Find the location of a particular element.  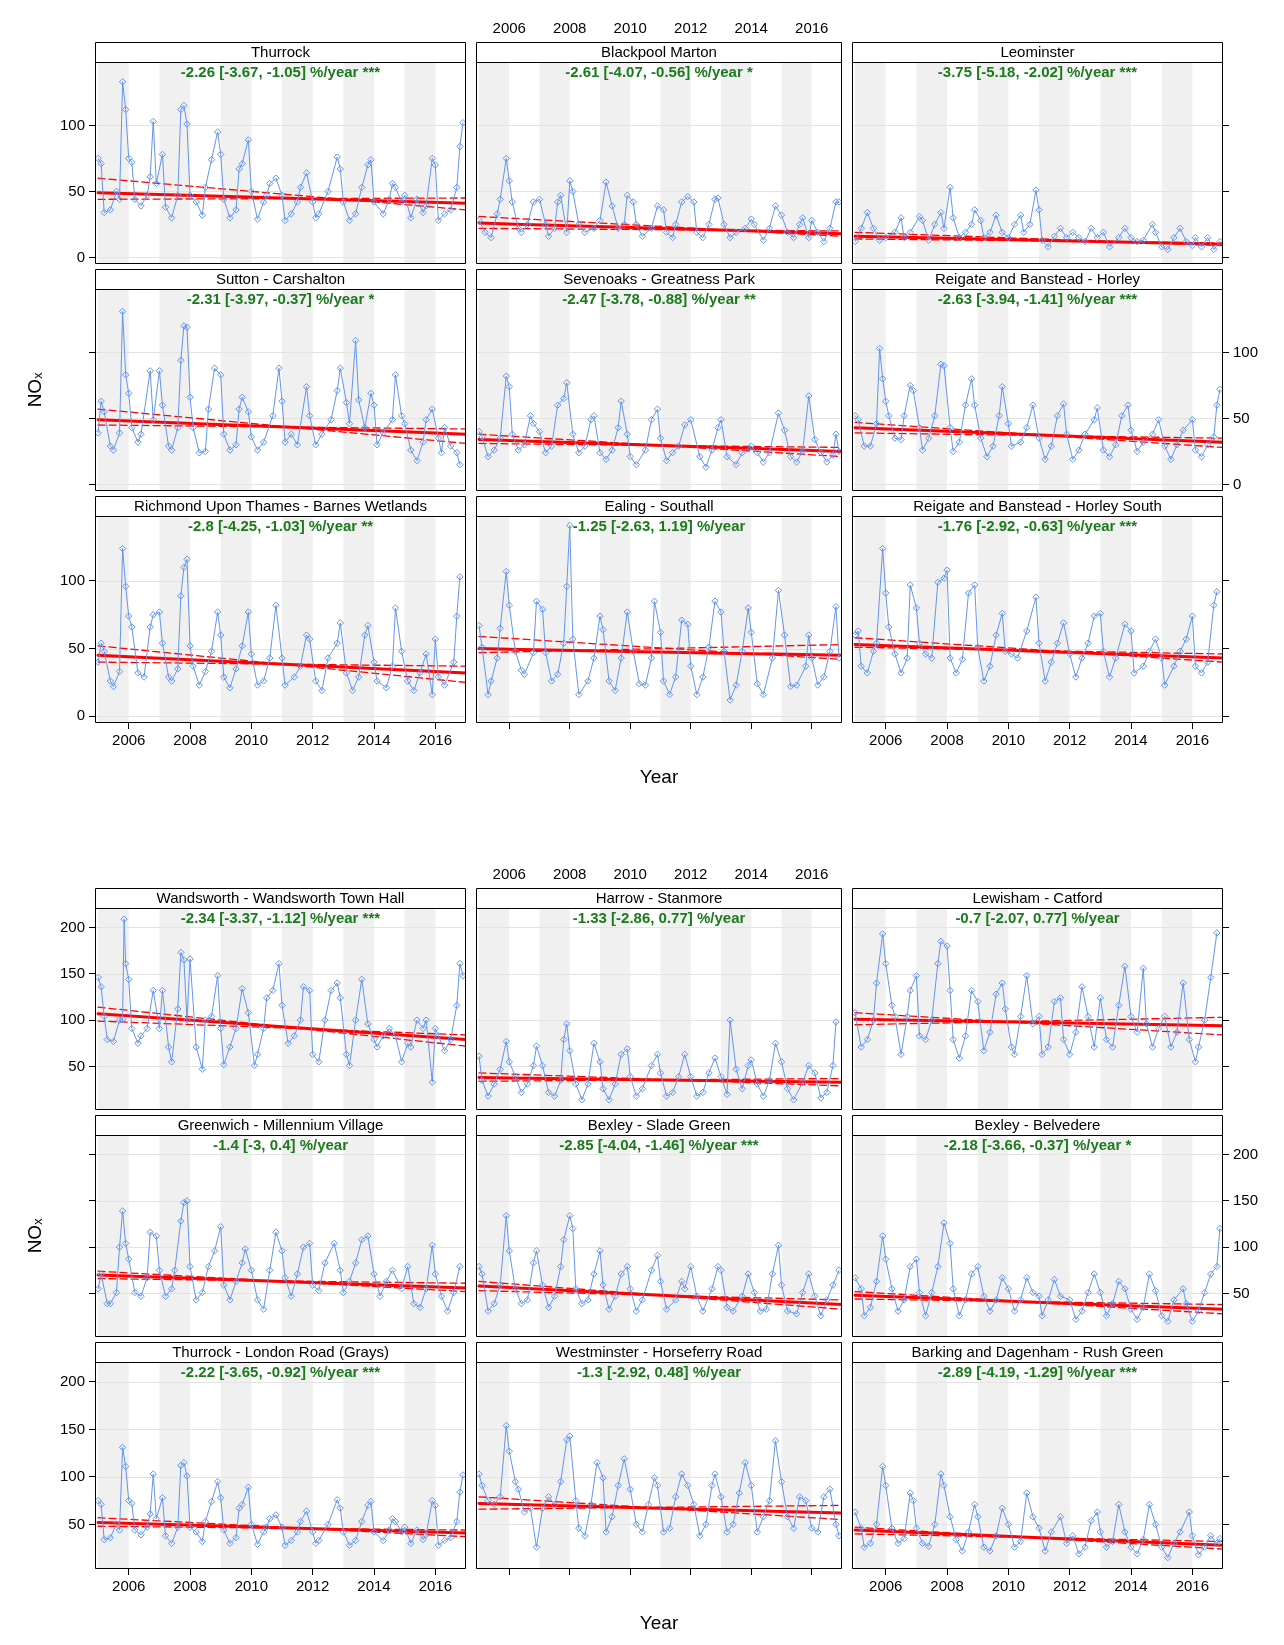

annotation: -2.22 [-3.65, -0.92] %/year *** is located at coordinates (280, 1372).